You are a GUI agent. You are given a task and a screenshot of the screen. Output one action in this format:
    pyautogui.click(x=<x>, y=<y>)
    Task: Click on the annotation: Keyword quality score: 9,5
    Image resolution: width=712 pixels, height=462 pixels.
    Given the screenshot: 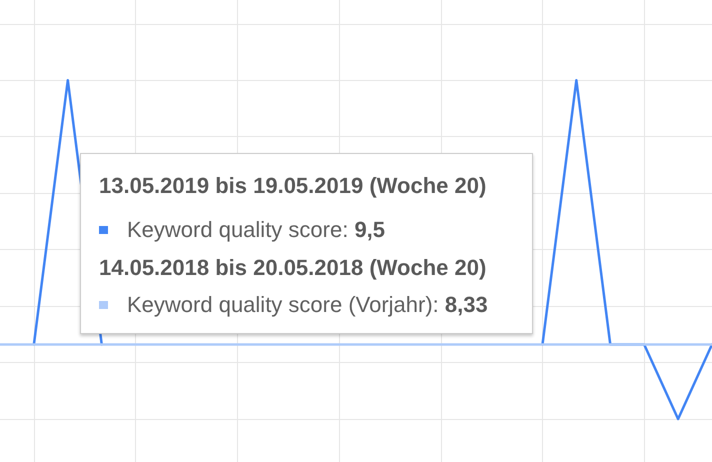 What is the action you would take?
    pyautogui.click(x=256, y=229)
    